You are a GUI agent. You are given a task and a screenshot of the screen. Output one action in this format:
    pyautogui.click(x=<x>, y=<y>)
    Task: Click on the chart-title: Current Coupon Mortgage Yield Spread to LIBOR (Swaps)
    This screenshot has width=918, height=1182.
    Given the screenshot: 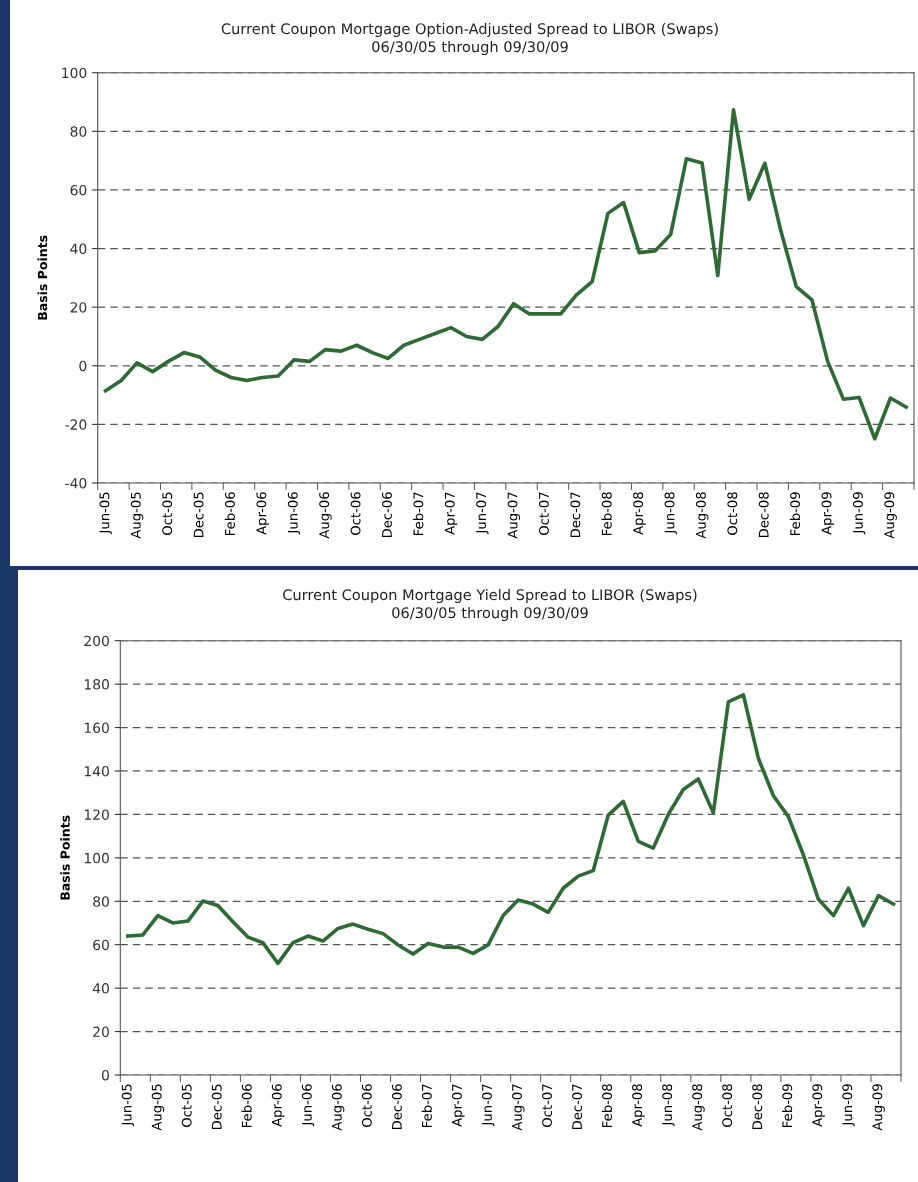 What is the action you would take?
    pyautogui.click(x=490, y=596)
    